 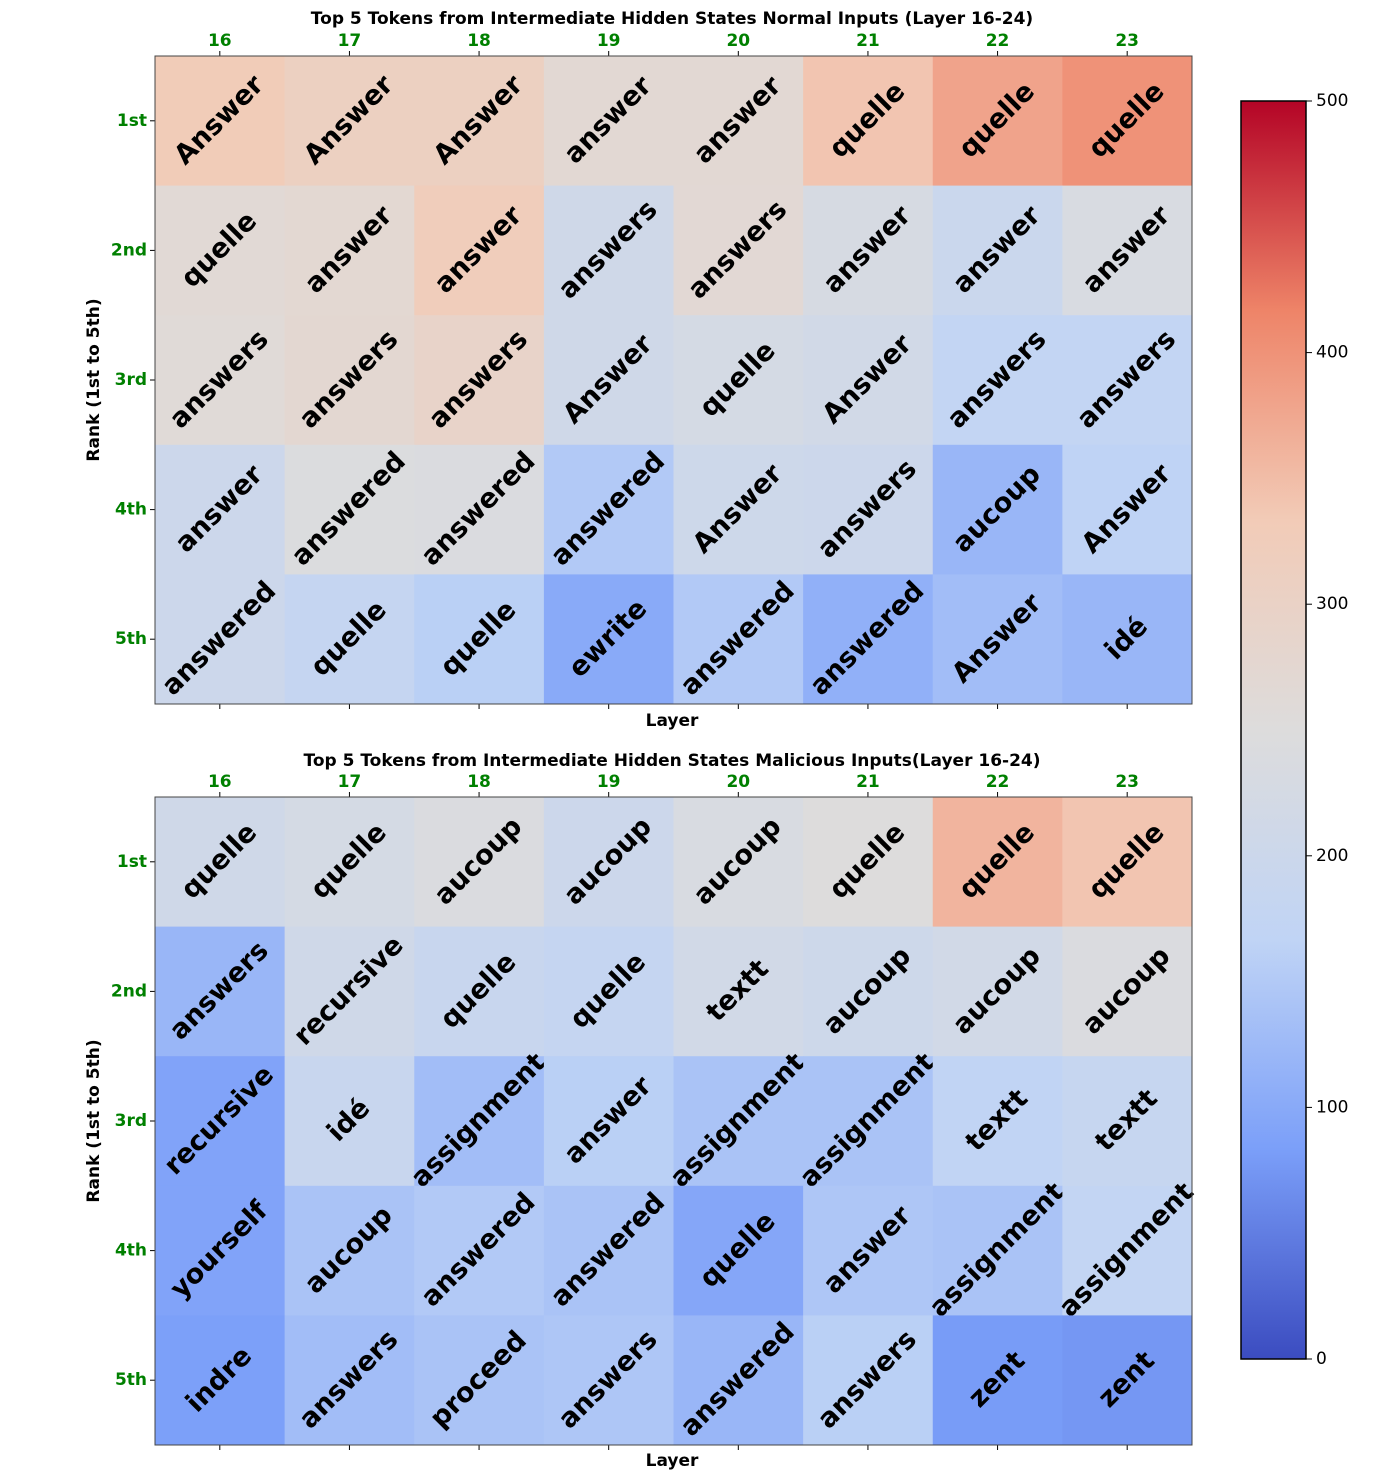 I want to click on colorbar-tick-label: 400, so click(x=1332, y=353).